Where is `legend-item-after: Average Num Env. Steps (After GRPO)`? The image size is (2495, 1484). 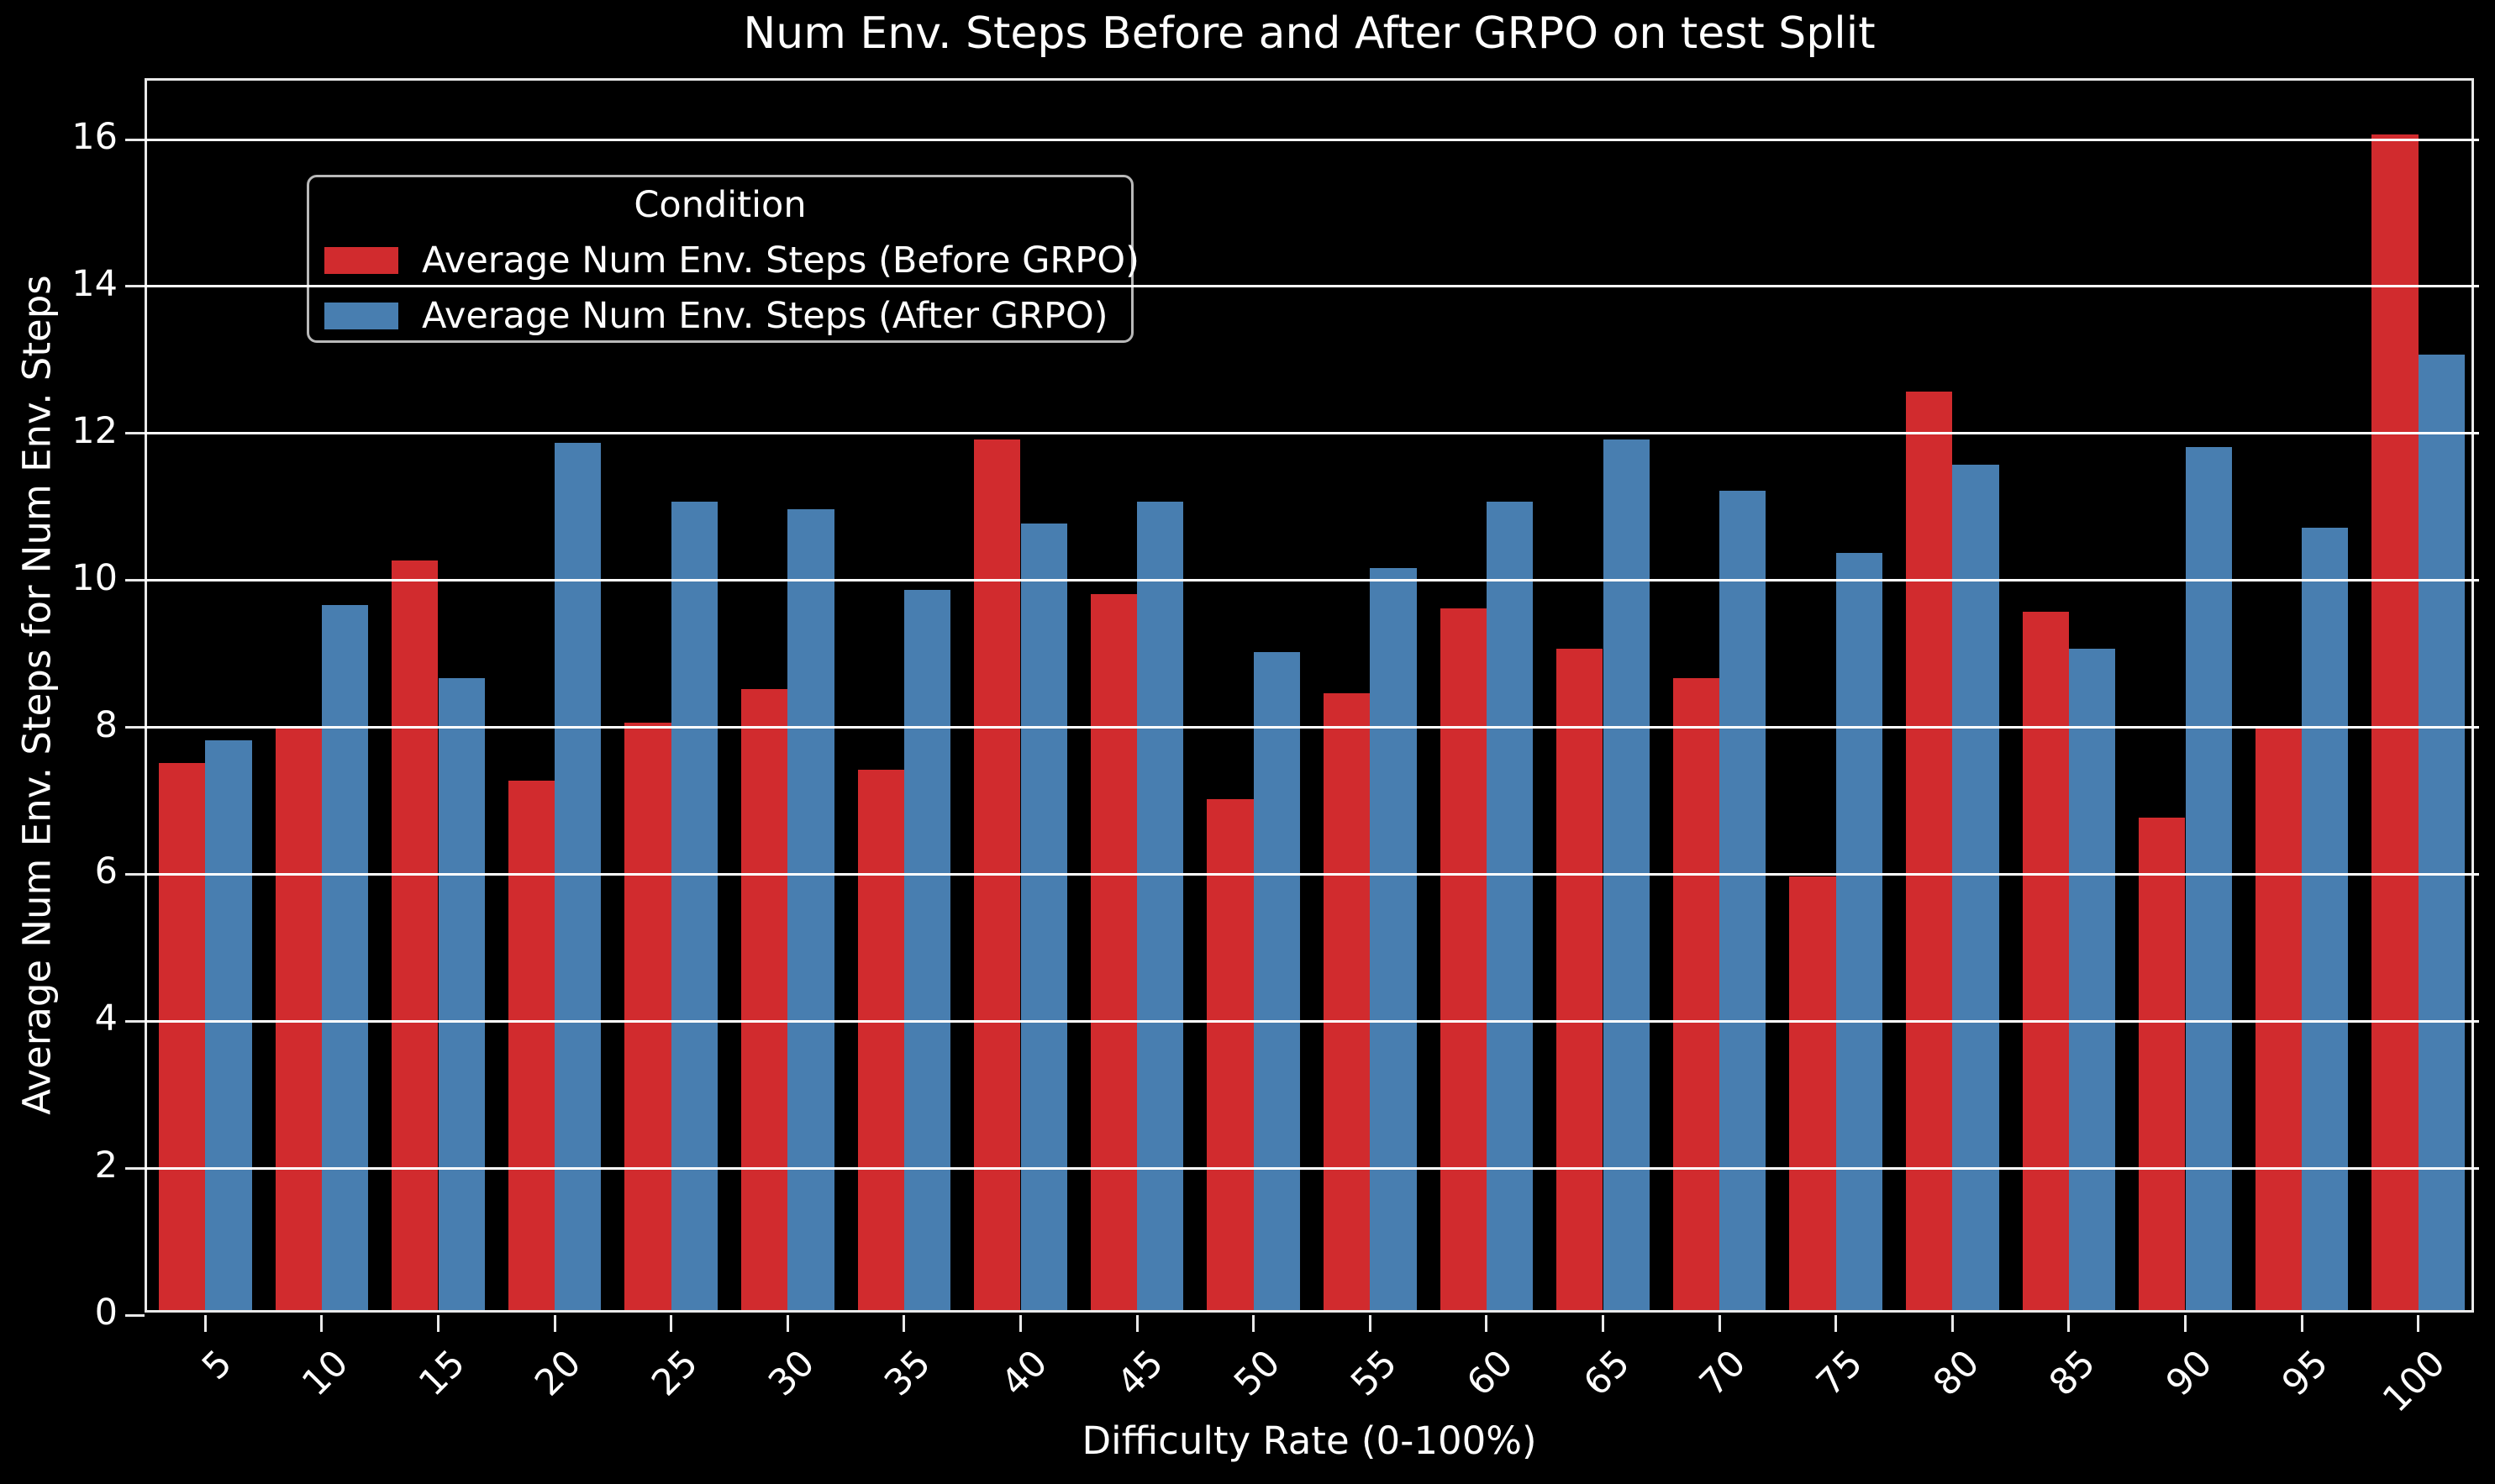
legend-item-after: Average Num Env. Steps (After GRPO) is located at coordinates (720, 316).